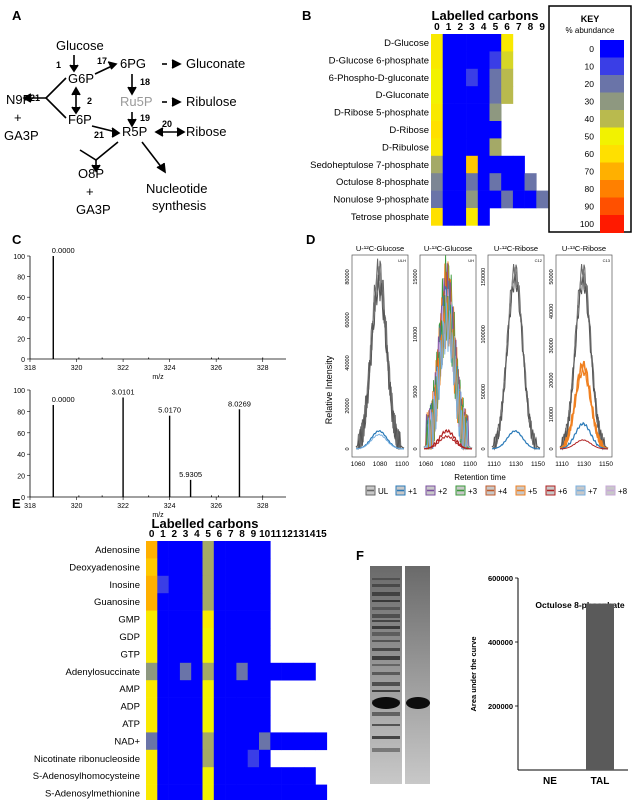 The width and height of the screenshot is (637, 800). Describe the element at coordinates (600, 686) in the screenshot. I see `bar-tal` at that location.